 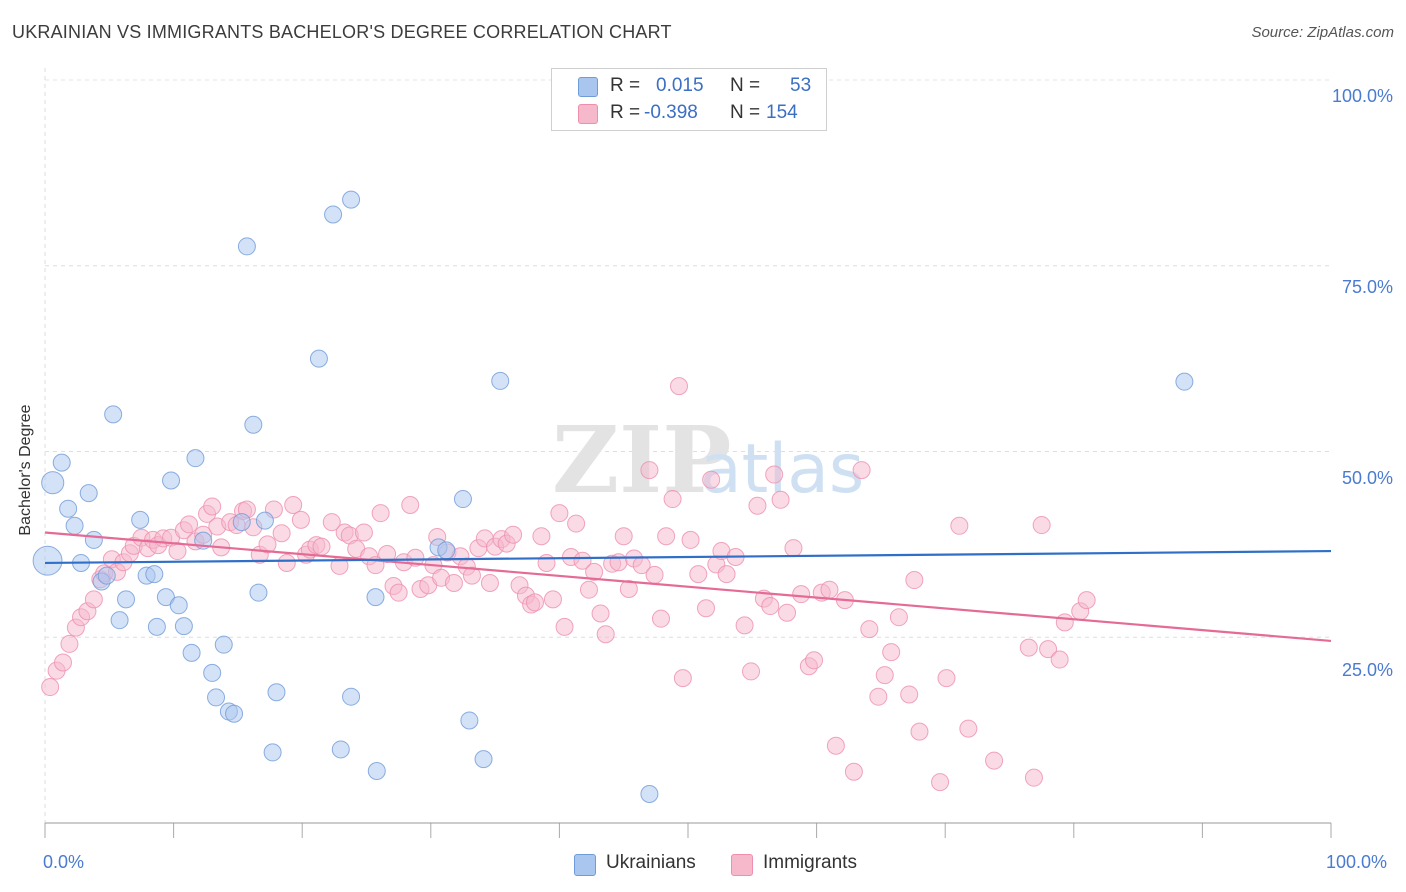 What do you see at coordinates (801, 85) in the screenshot?
I see `legend-n-value: 53` at bounding box center [801, 85].